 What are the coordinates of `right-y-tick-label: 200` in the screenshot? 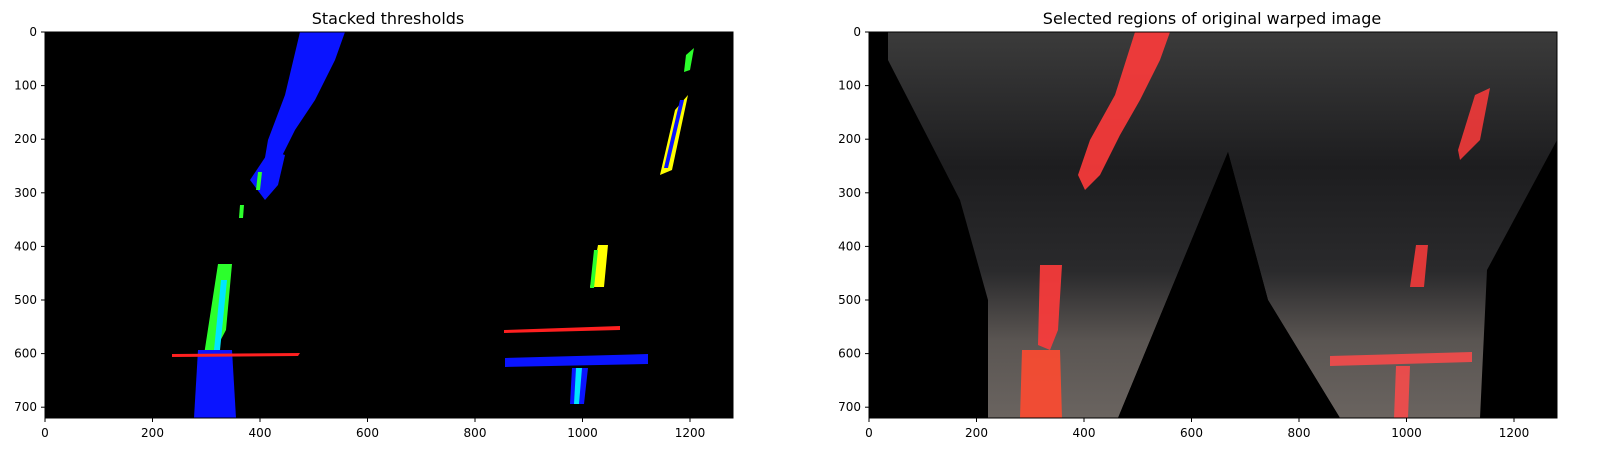 It's located at (849, 139).